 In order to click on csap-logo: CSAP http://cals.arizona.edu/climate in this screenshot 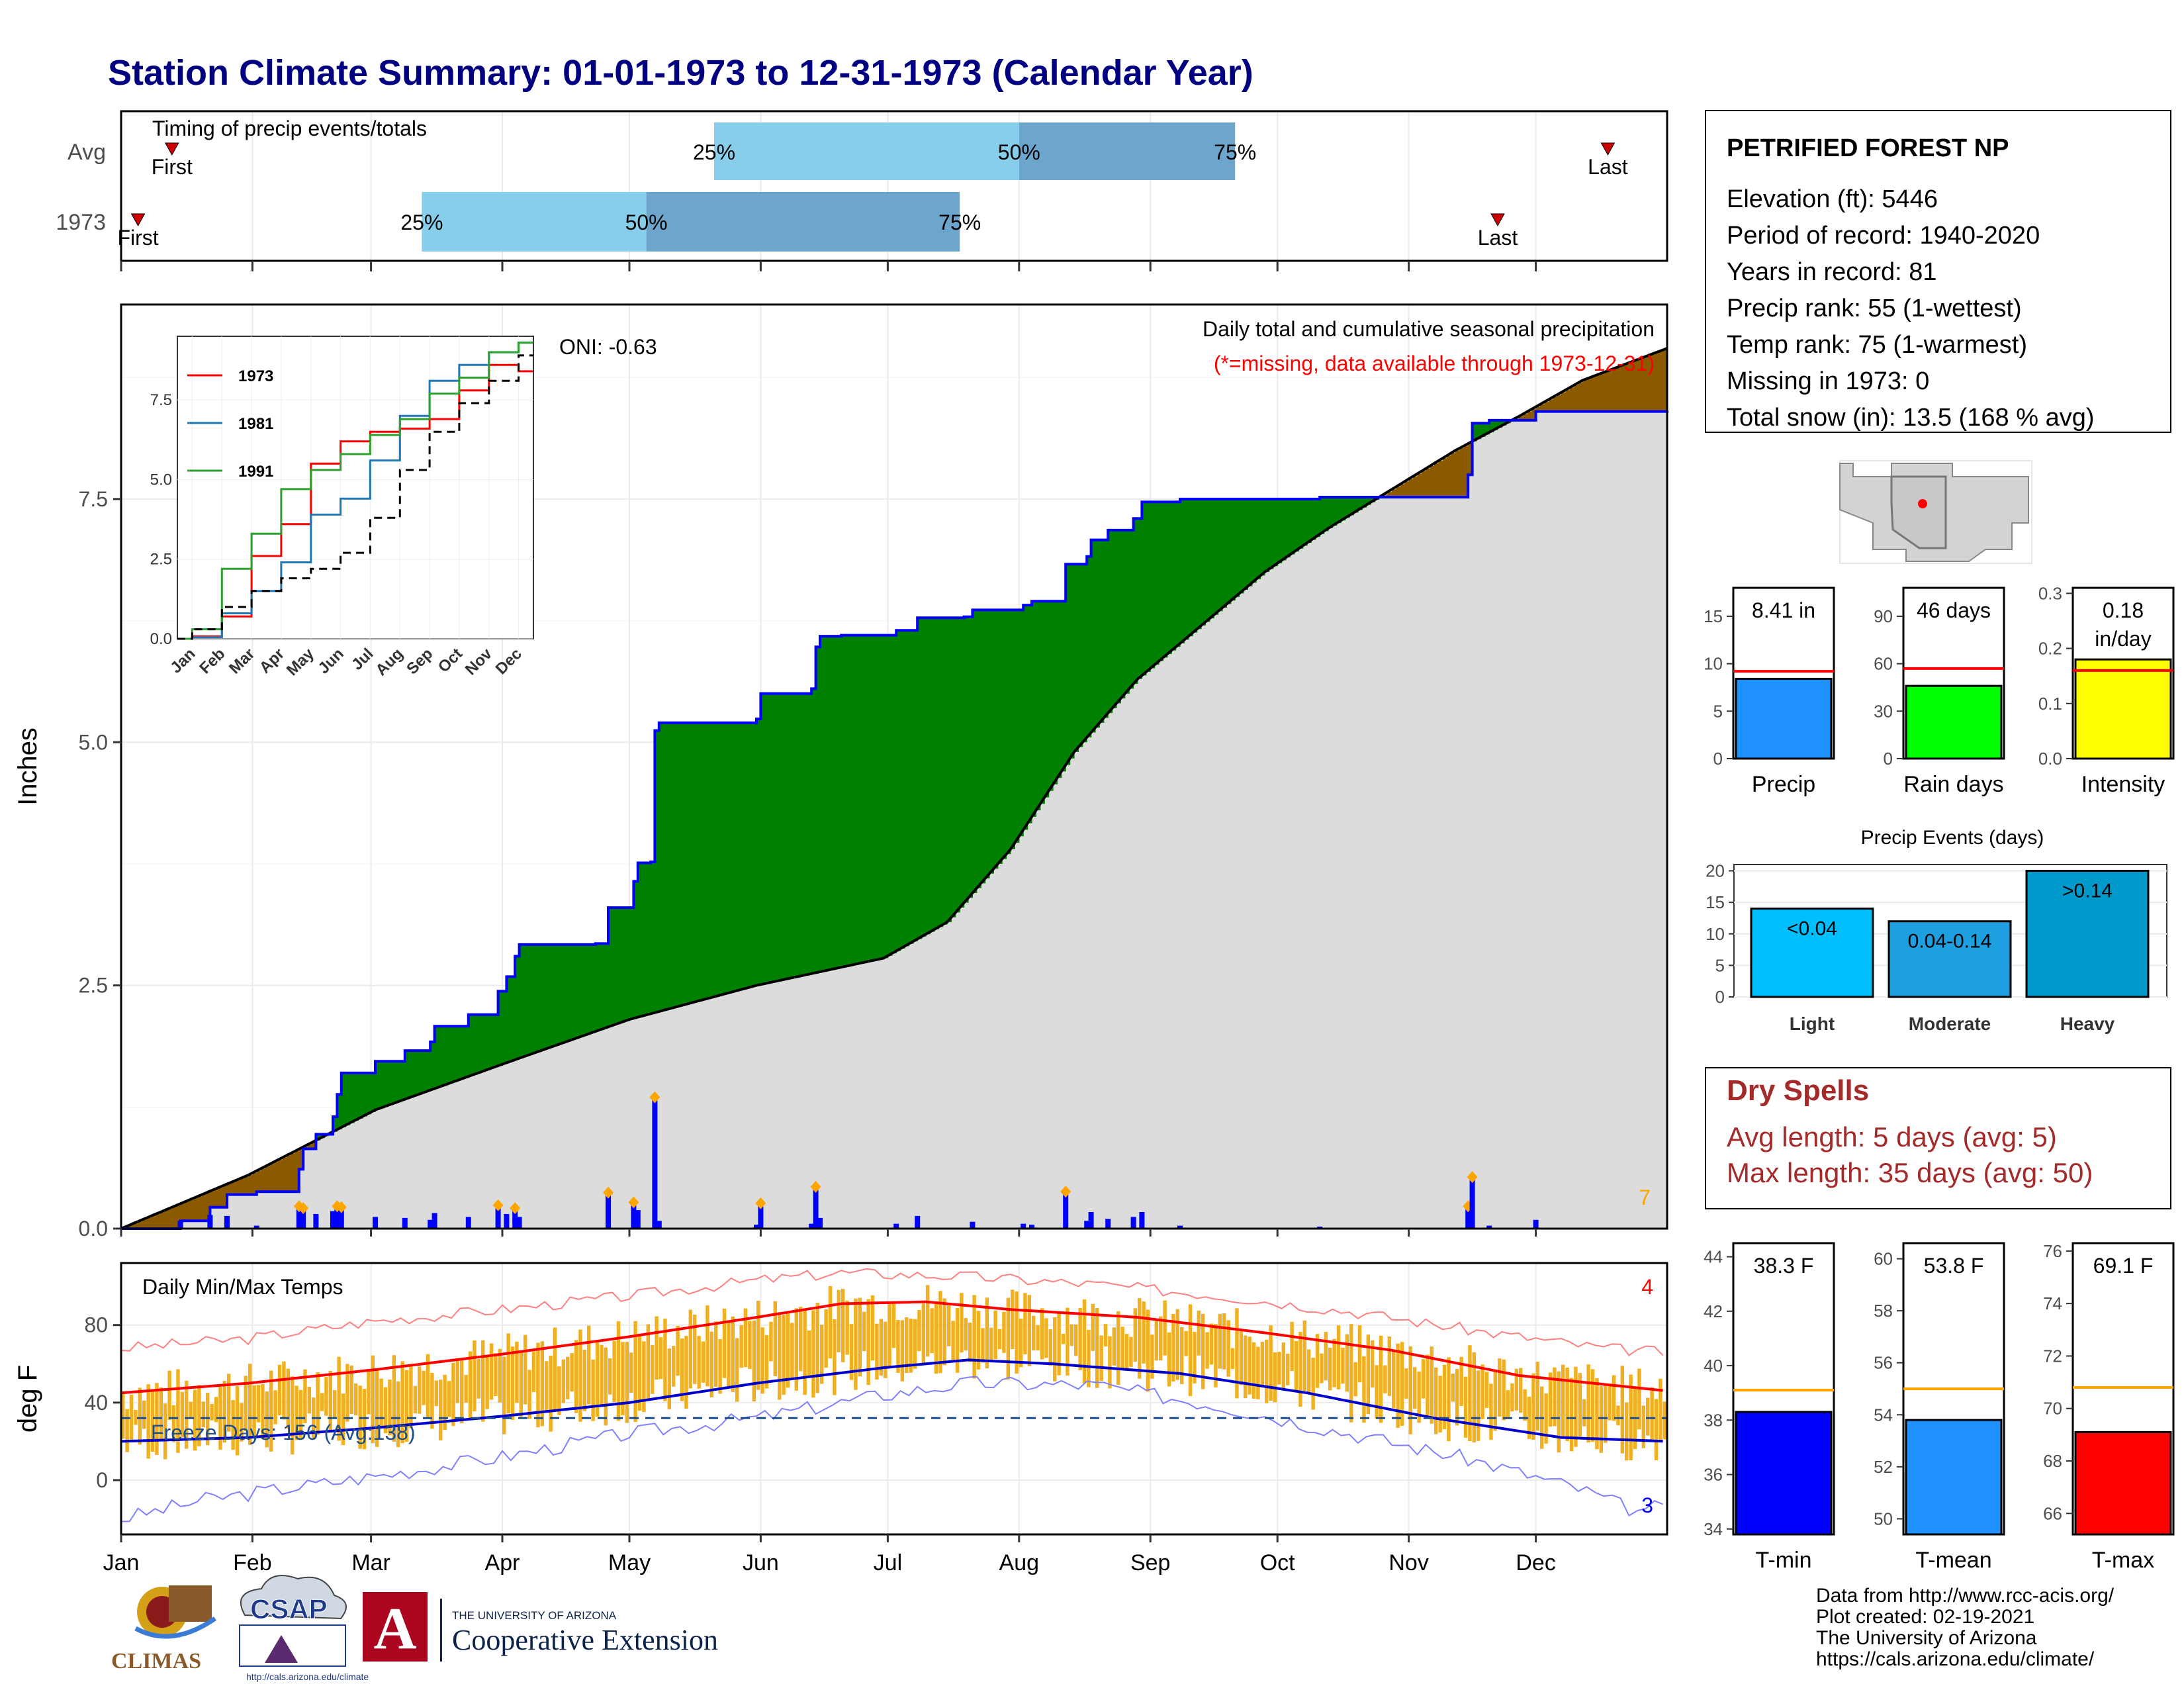, I will do `click(304, 1628)`.